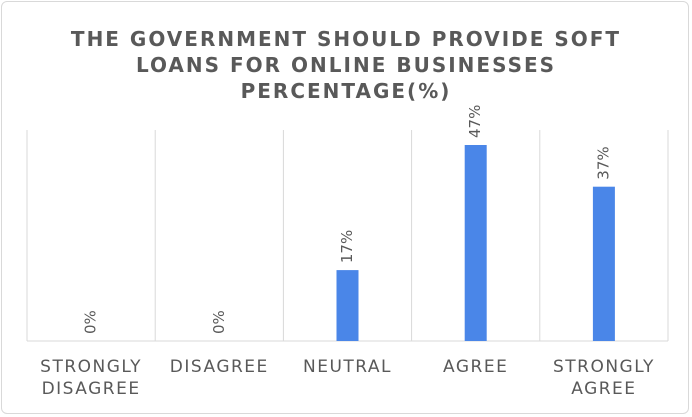  Describe the element at coordinates (347, 246) in the screenshot. I see `data-label-2: 17%` at that location.